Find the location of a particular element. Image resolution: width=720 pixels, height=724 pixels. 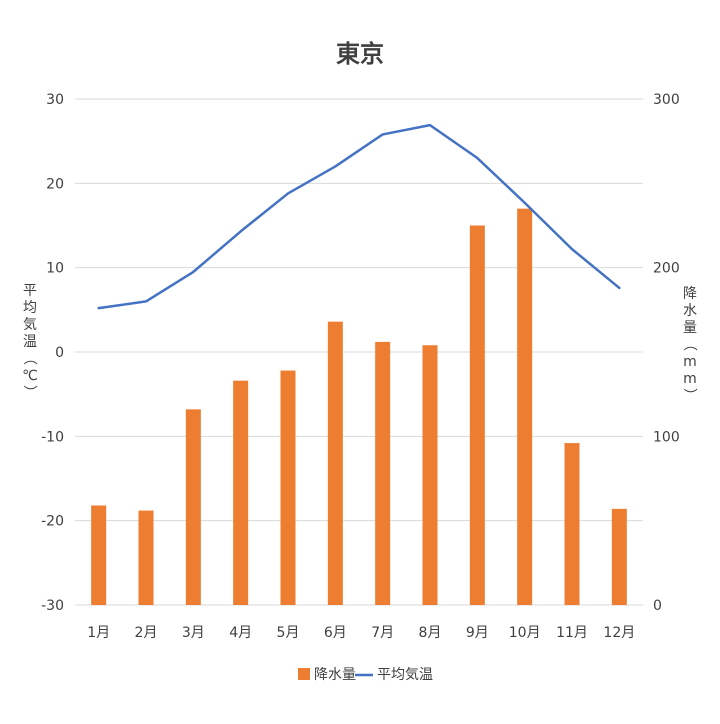

legend-bar-swatch is located at coordinates (304, 674).